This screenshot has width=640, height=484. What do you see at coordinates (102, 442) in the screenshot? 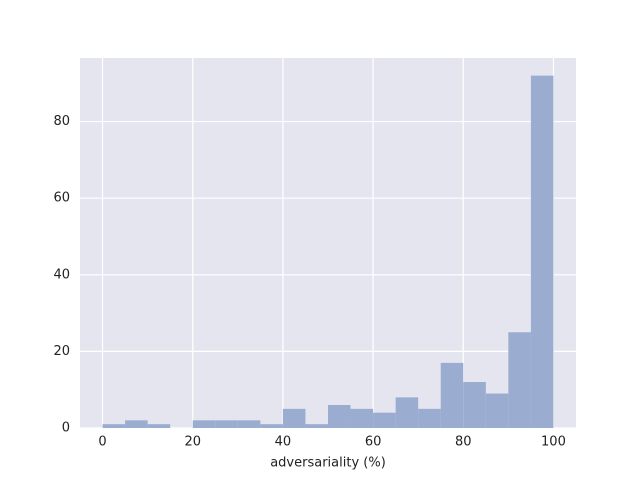
I see `x-tick-label: 0` at bounding box center [102, 442].